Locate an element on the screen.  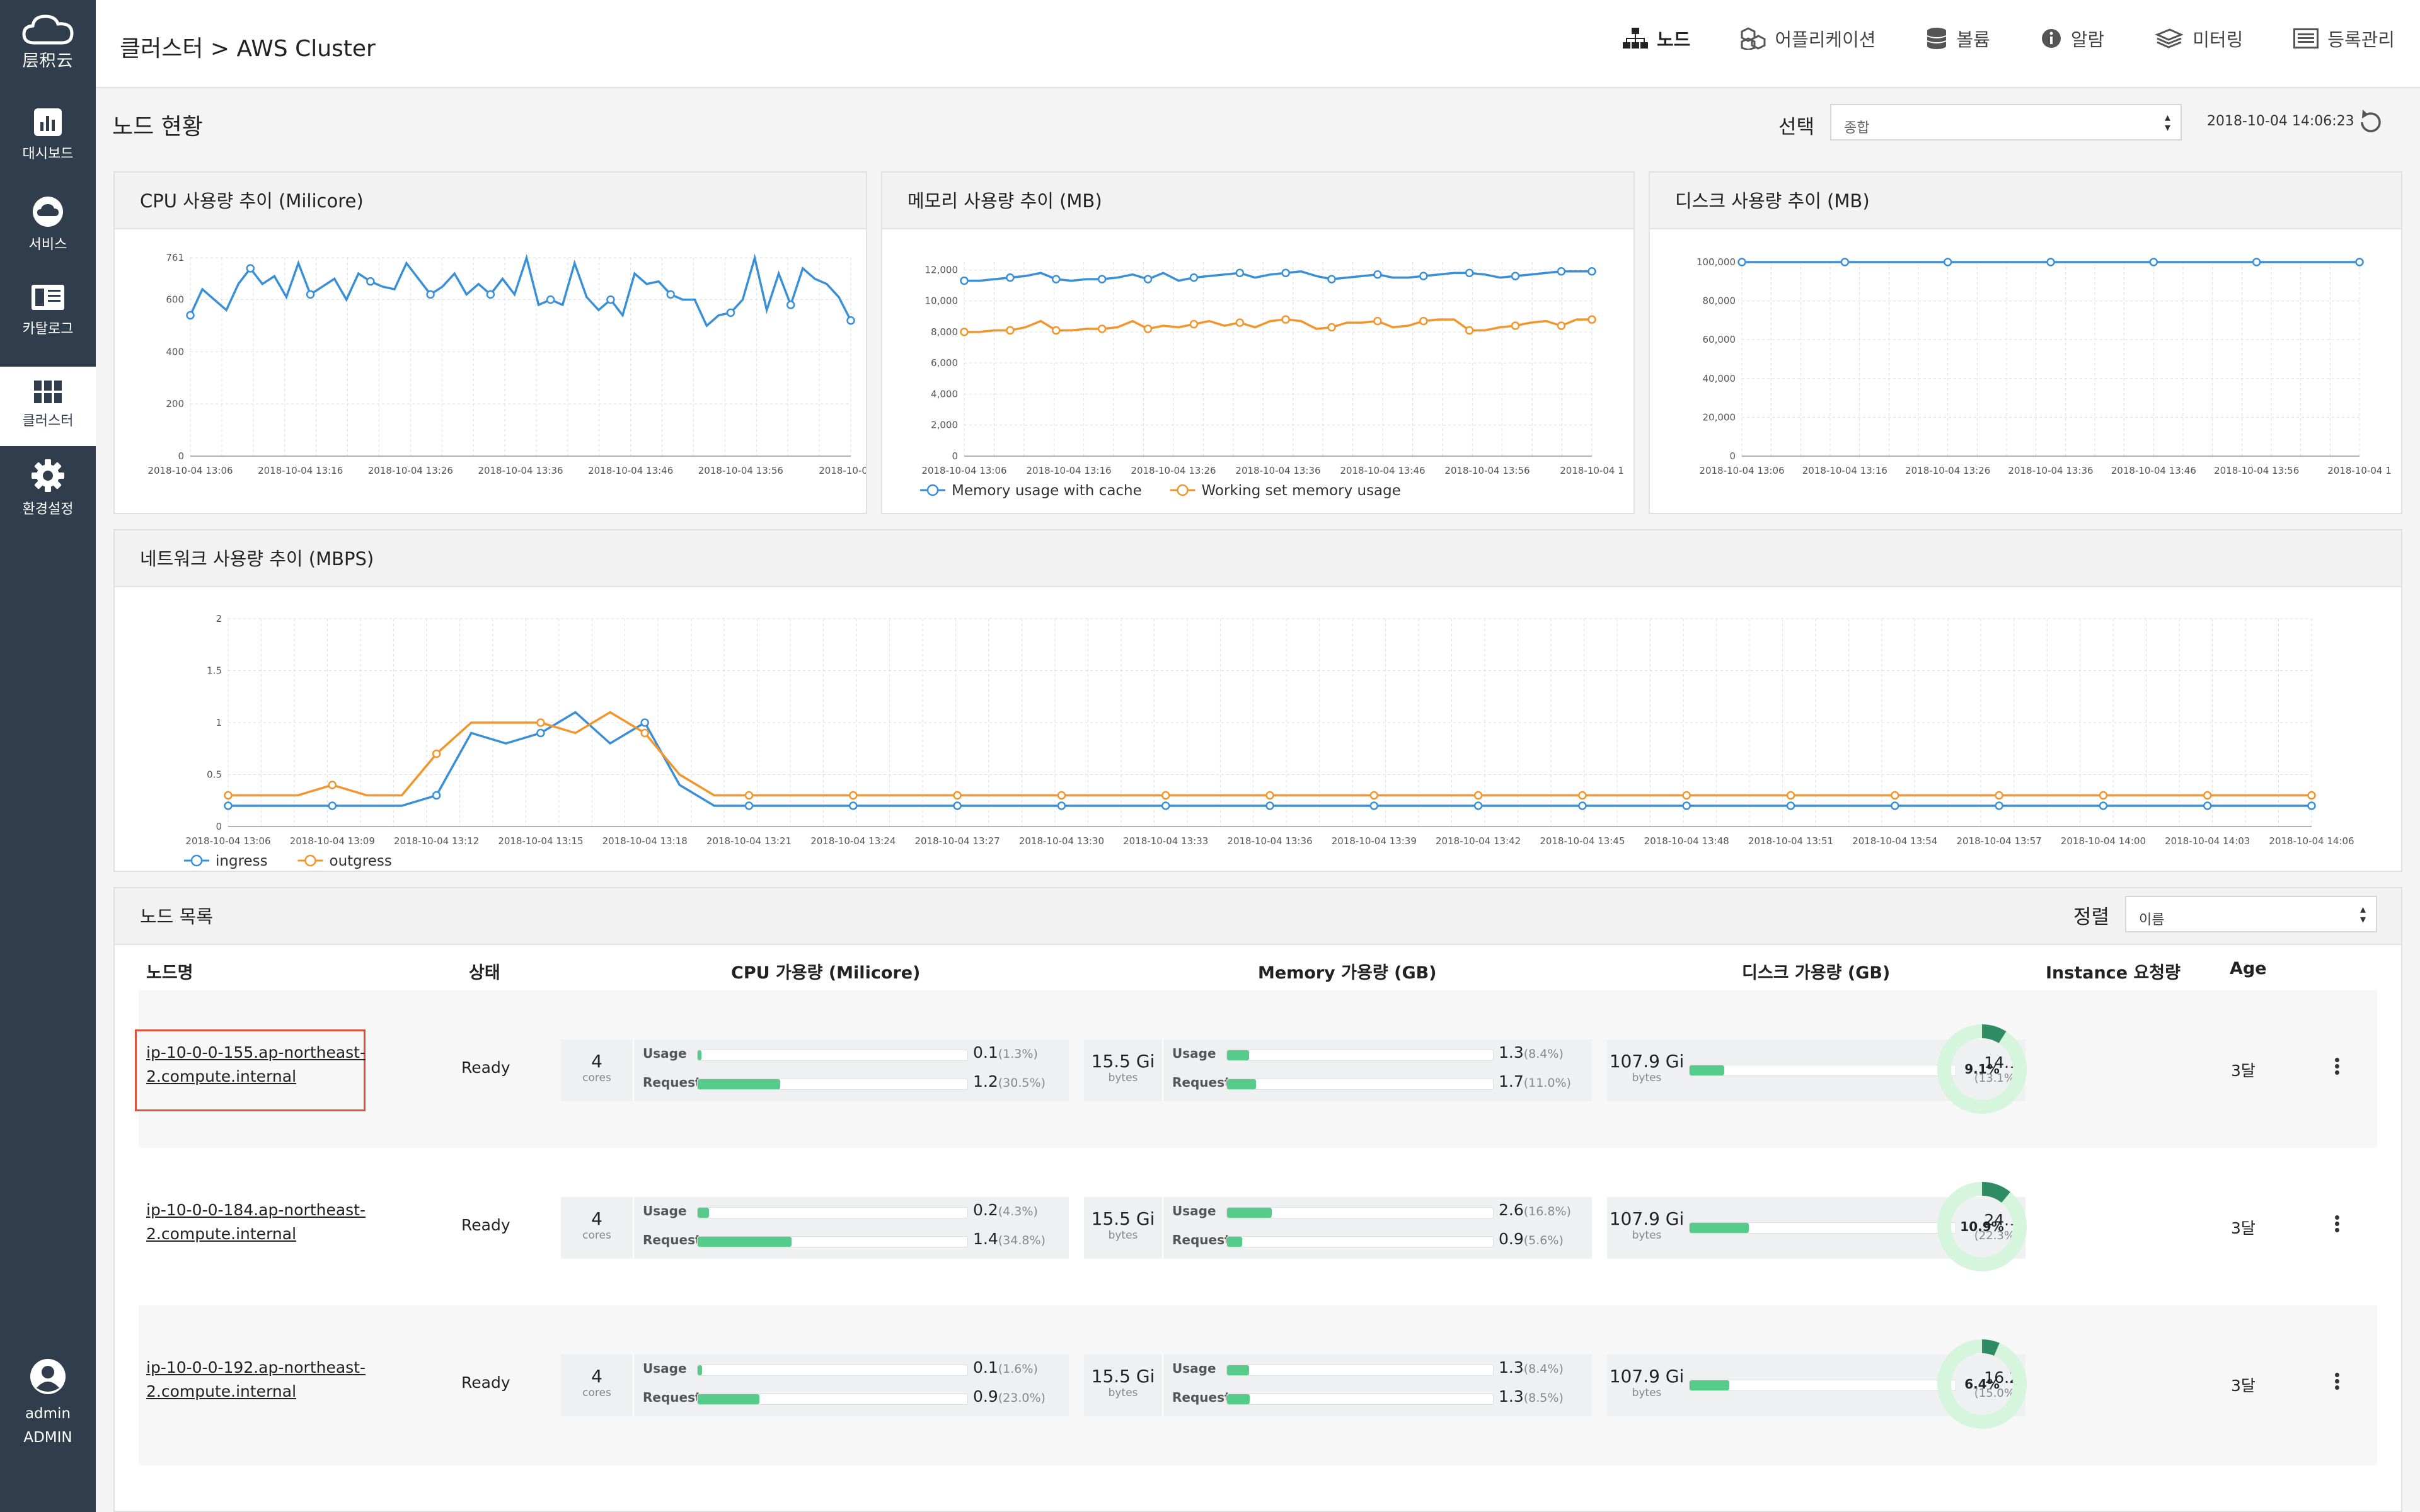
nav-tab-application: 어플리케이션 is located at coordinates (1808, 38).